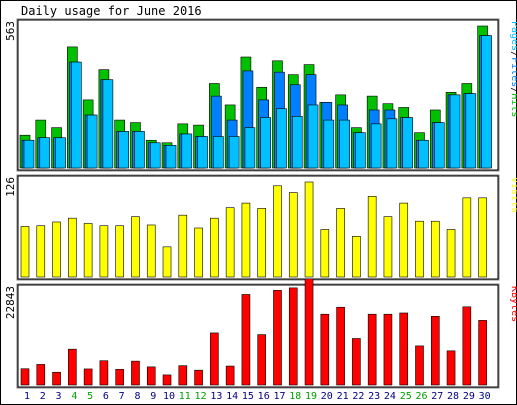 The image size is (517, 405). I want to click on x-tick-label: 4, so click(74, 396).